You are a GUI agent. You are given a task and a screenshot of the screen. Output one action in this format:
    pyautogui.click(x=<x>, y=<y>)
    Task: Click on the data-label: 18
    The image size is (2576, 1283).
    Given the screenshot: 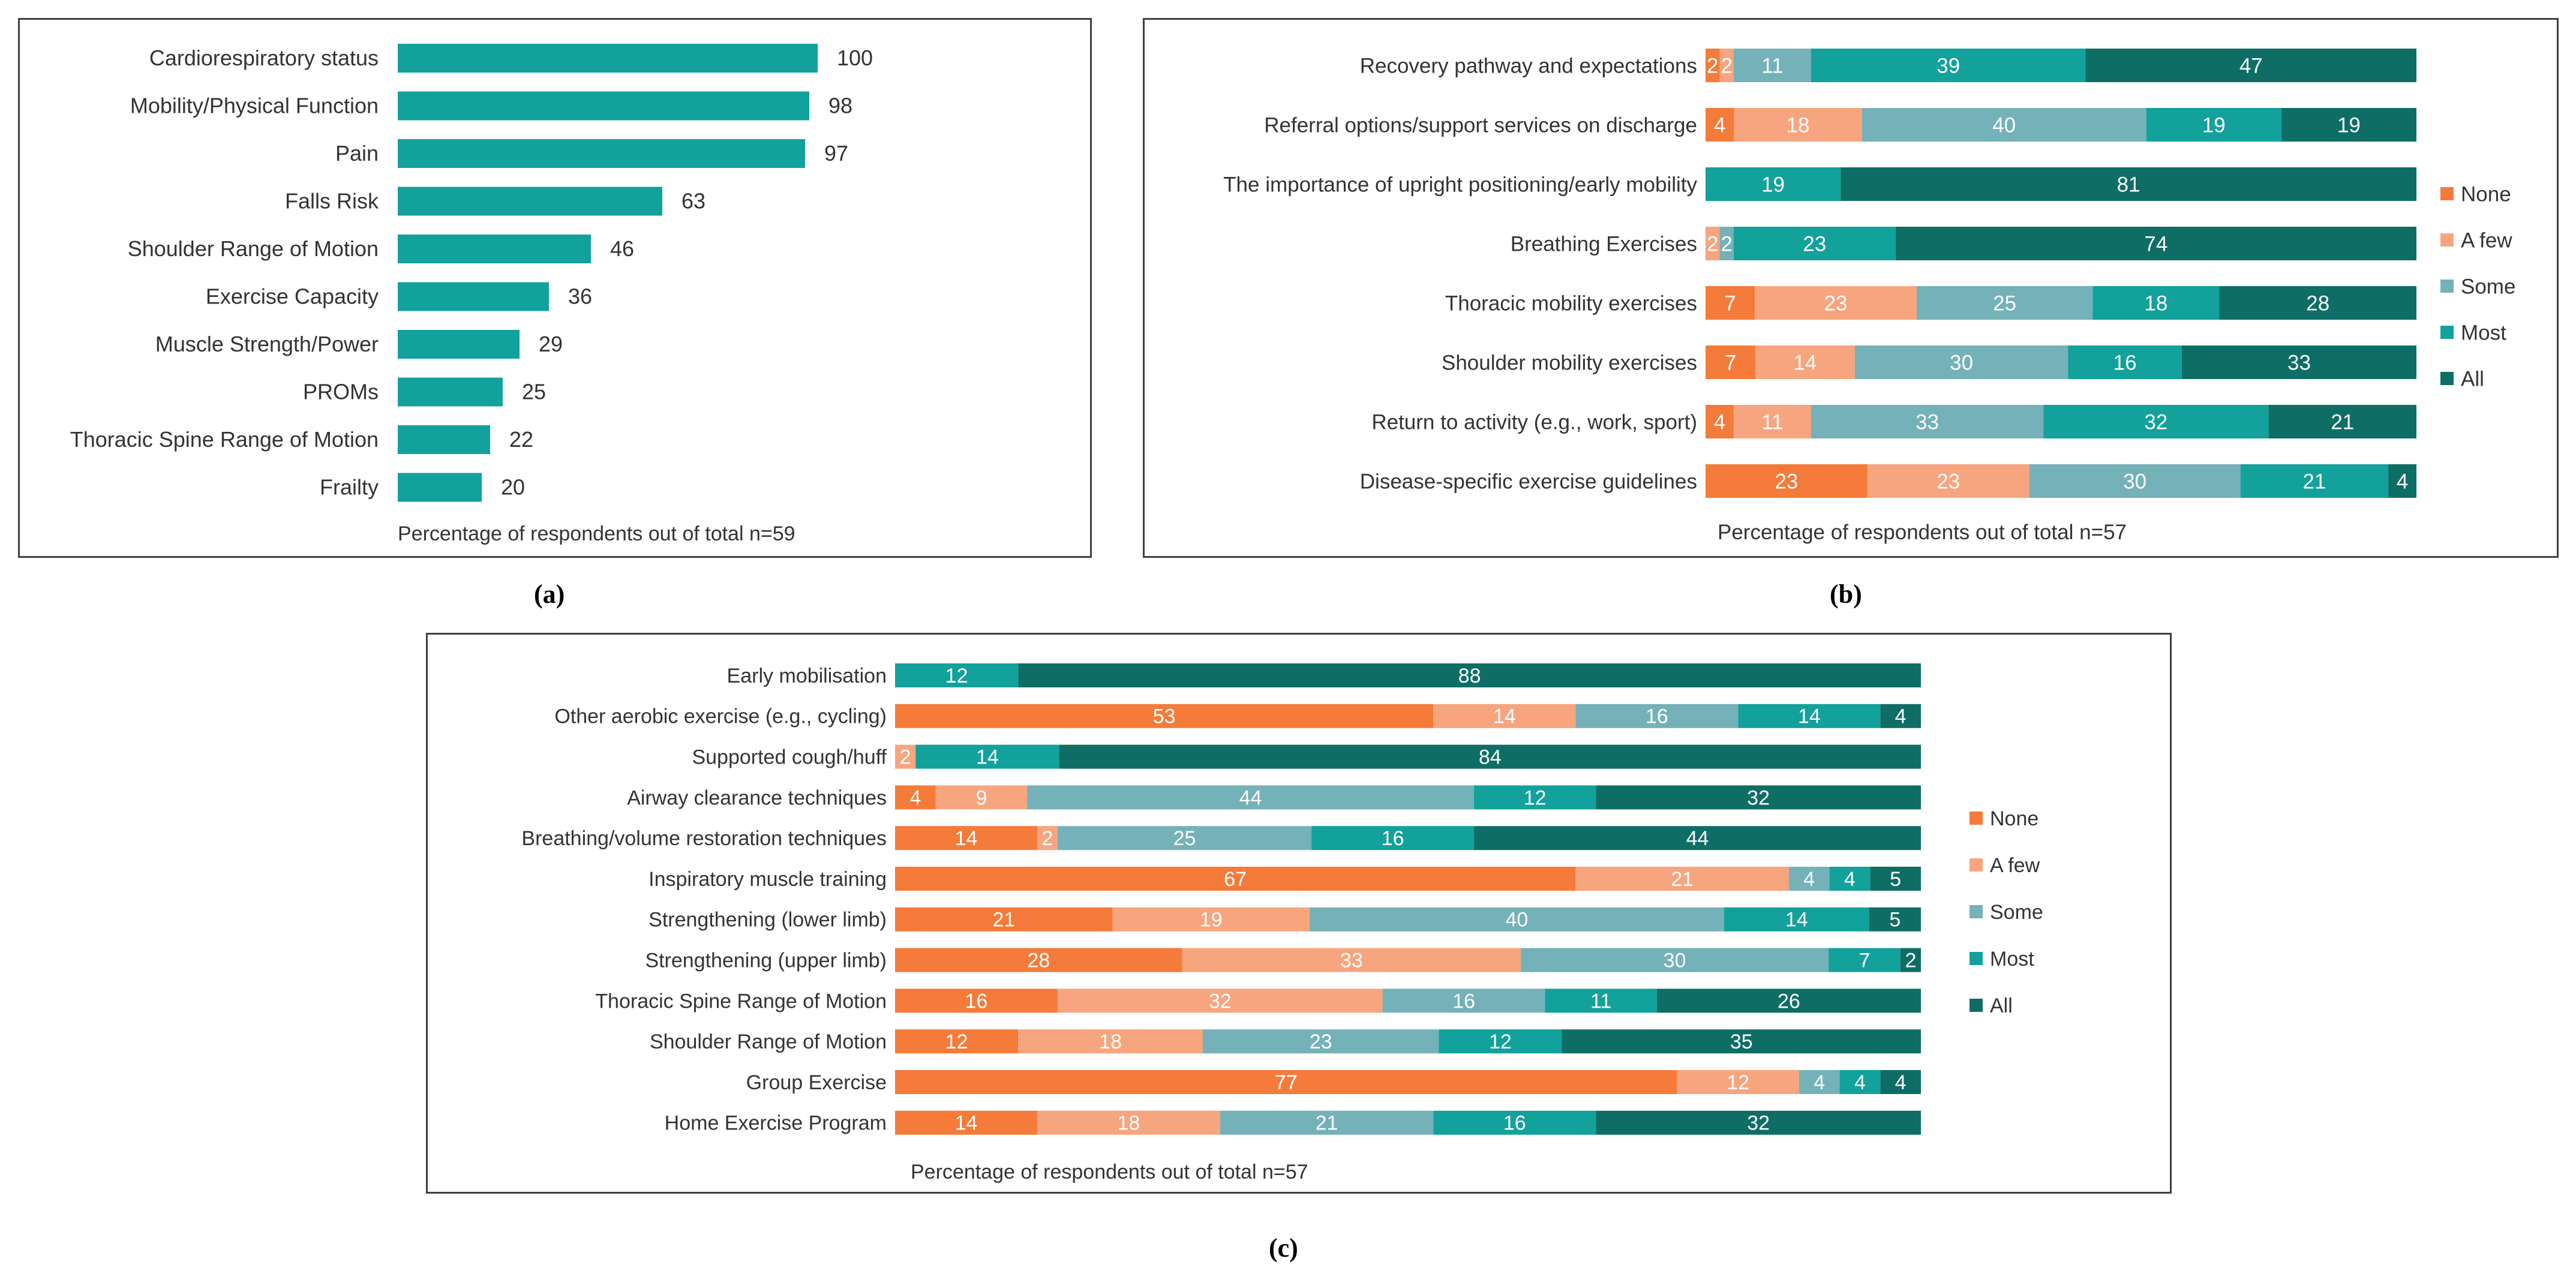 What is the action you would take?
    pyautogui.click(x=1128, y=1123)
    